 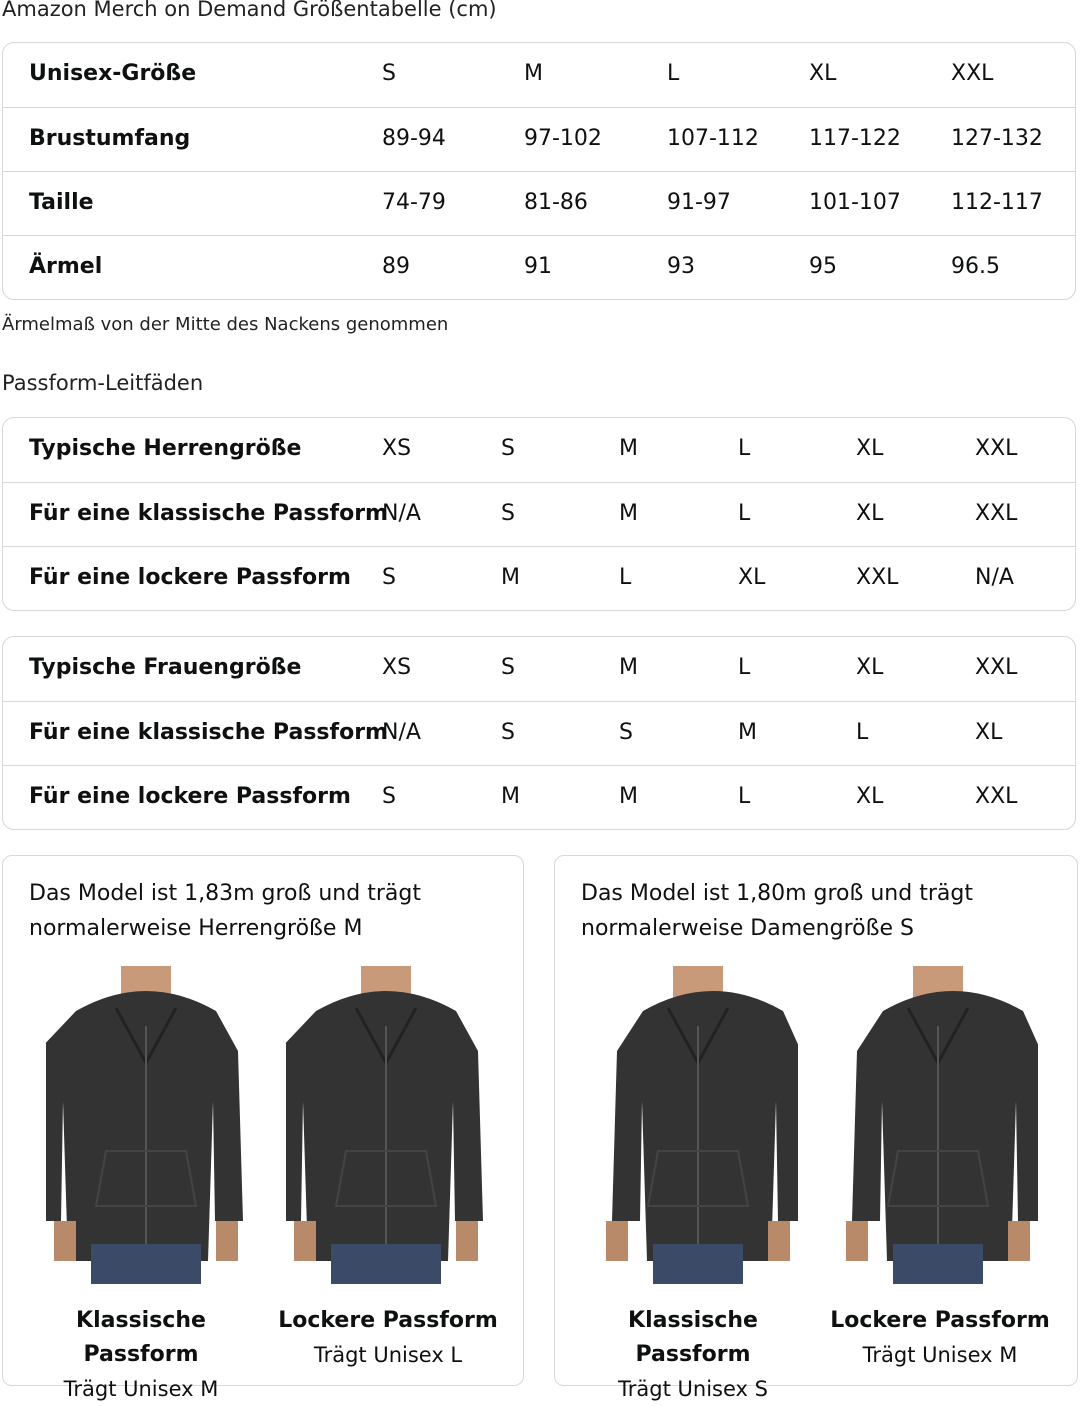 I want to click on row-label: Unisex-Größe, so click(x=113, y=73).